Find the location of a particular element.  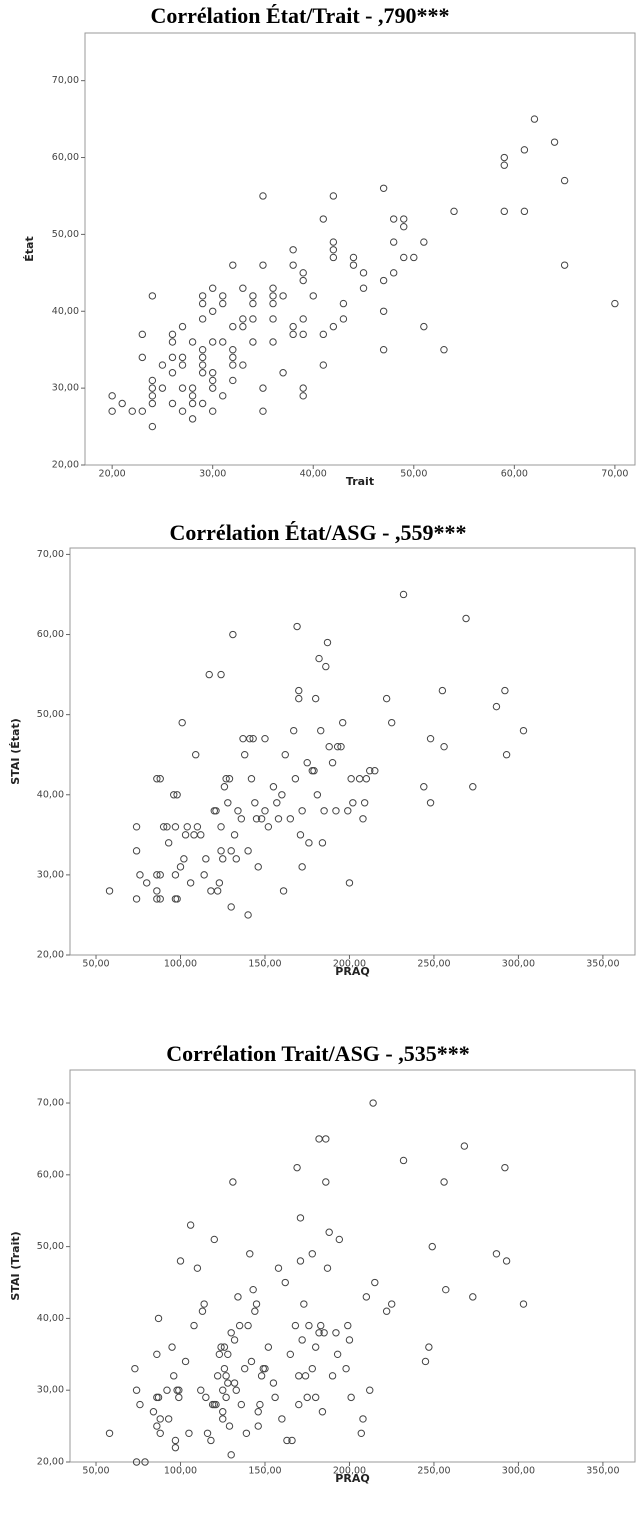

x-axis-label: Trait is located at coordinates (360, 481).